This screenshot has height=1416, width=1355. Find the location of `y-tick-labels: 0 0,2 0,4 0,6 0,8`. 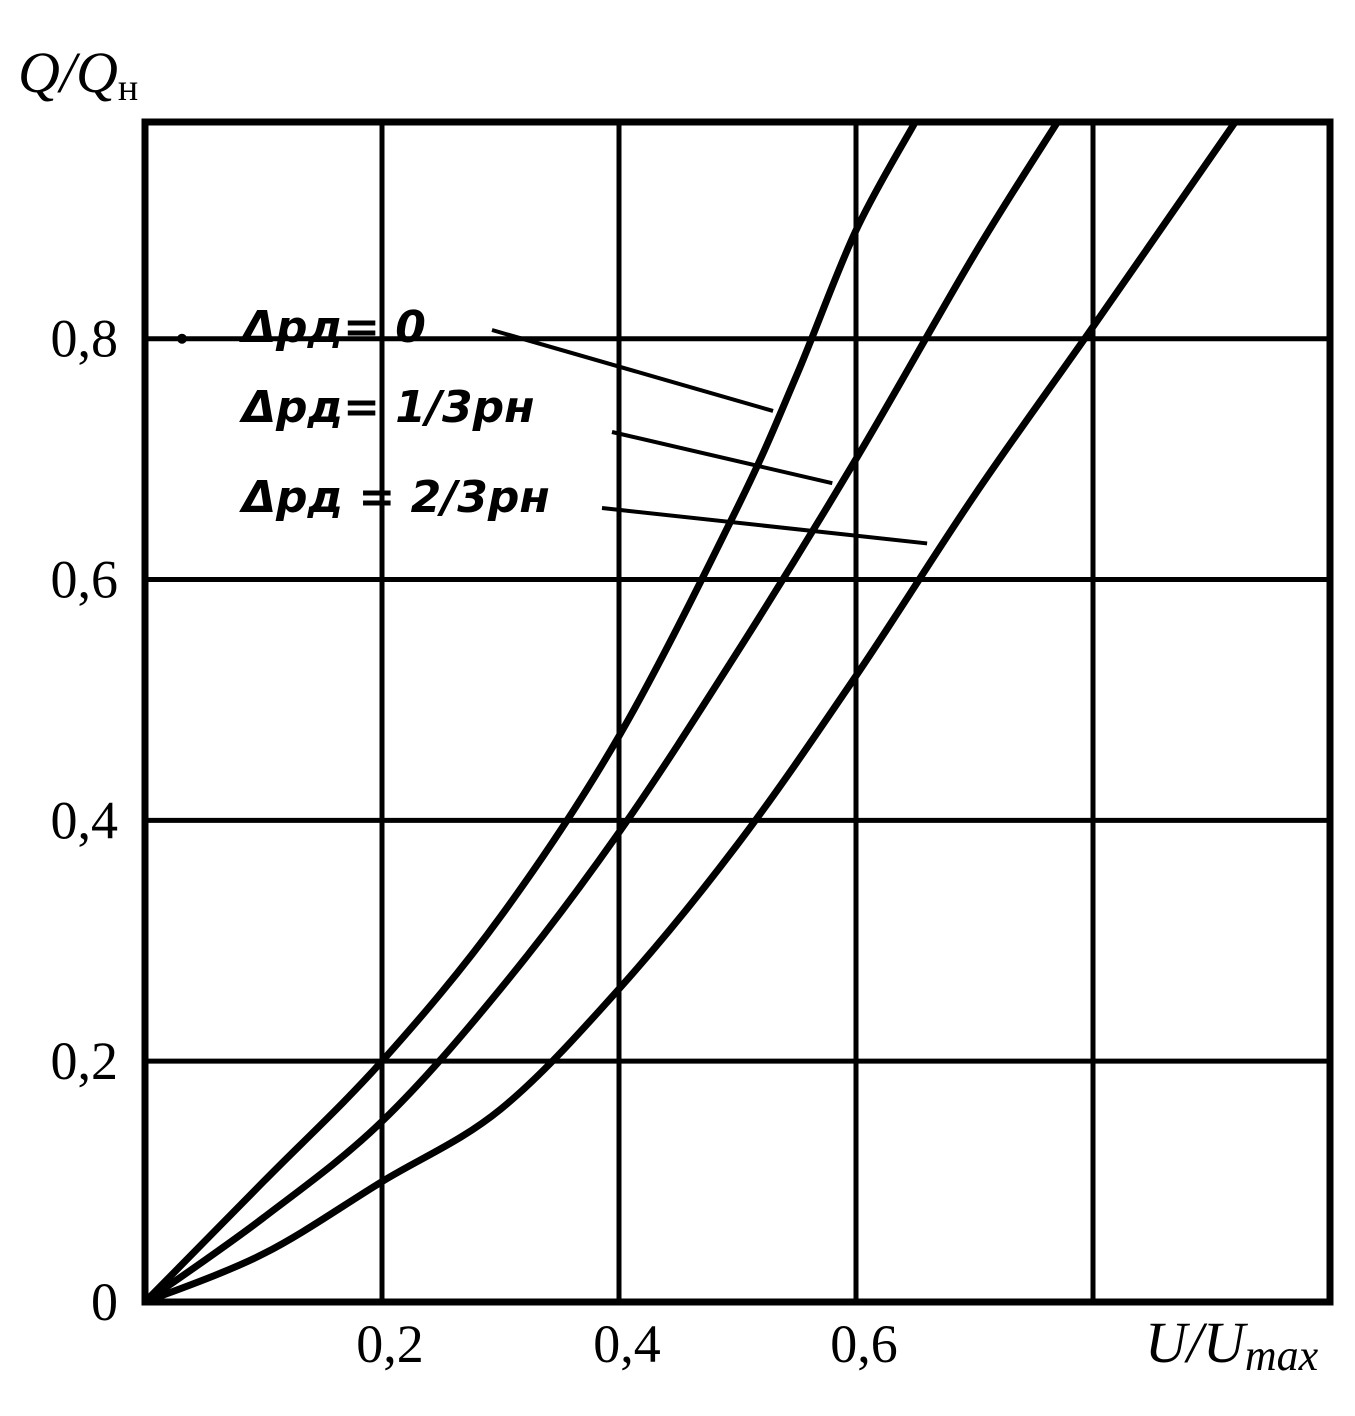

y-tick-labels: 0 0,2 0,4 0,6 0,8 is located at coordinates (119, 820).